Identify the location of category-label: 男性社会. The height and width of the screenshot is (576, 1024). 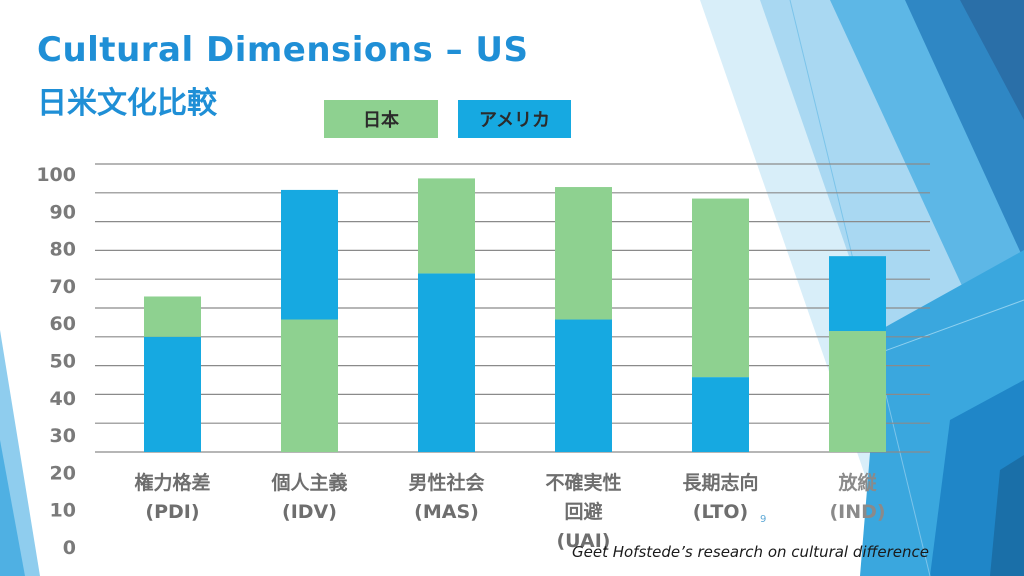
(446, 482).